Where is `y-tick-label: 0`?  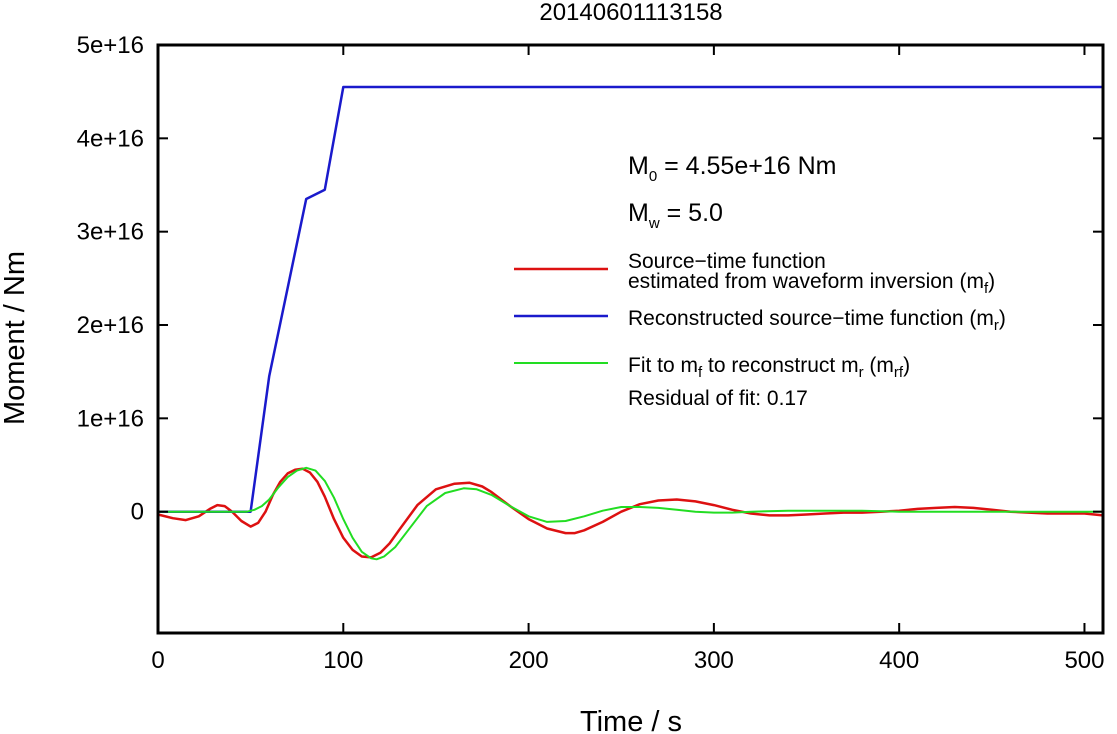
y-tick-label: 0 is located at coordinates (137, 512).